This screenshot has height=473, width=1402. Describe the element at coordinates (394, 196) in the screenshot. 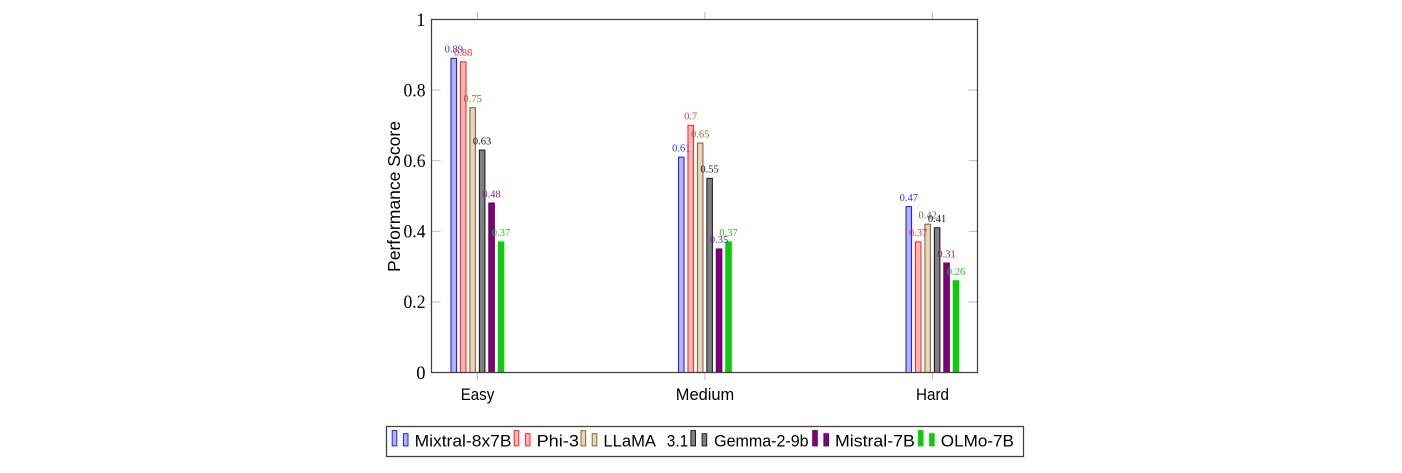

I see `svg-text: Performance Score` at that location.